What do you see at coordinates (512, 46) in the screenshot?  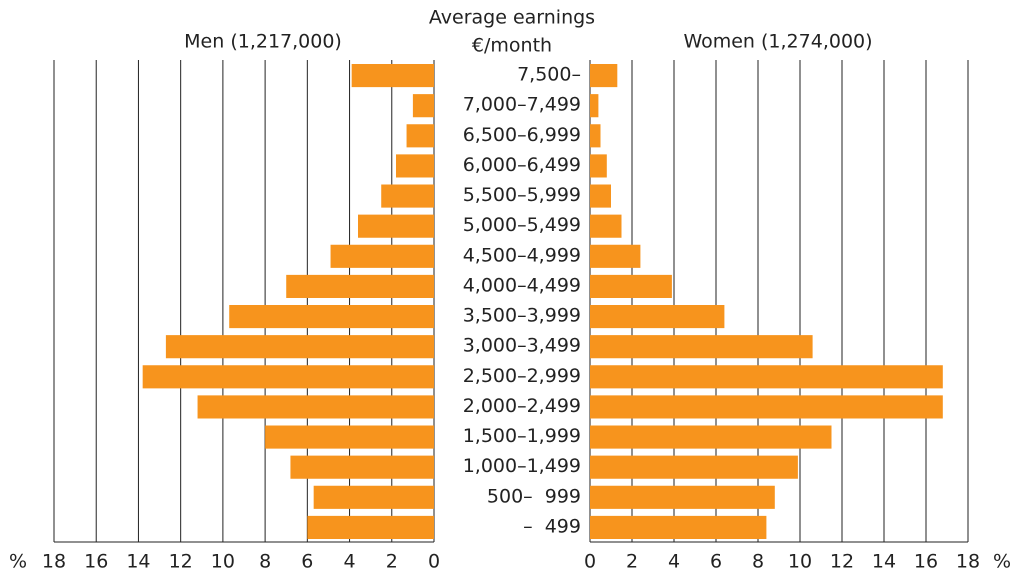 I see `chart-title: €/month` at bounding box center [512, 46].